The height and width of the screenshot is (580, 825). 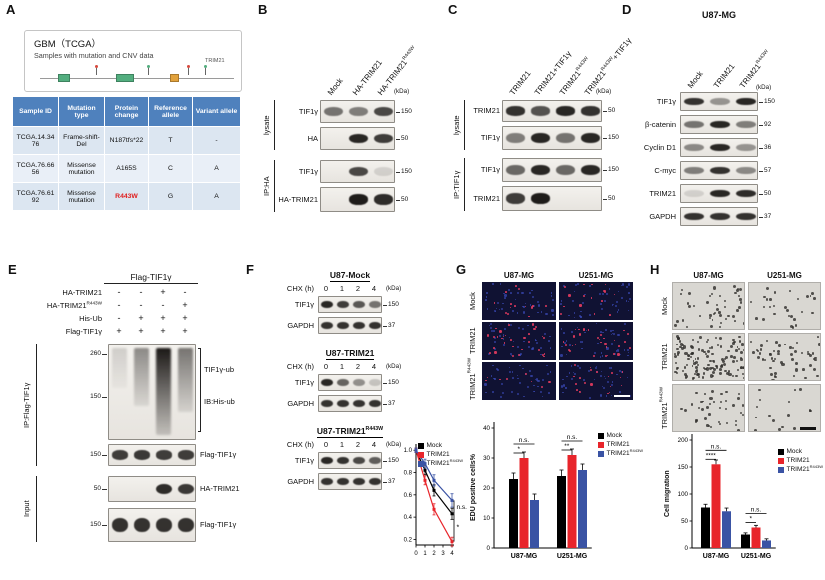 What do you see at coordinates (561, 512) in the screenshot?
I see `bar` at bounding box center [561, 512].